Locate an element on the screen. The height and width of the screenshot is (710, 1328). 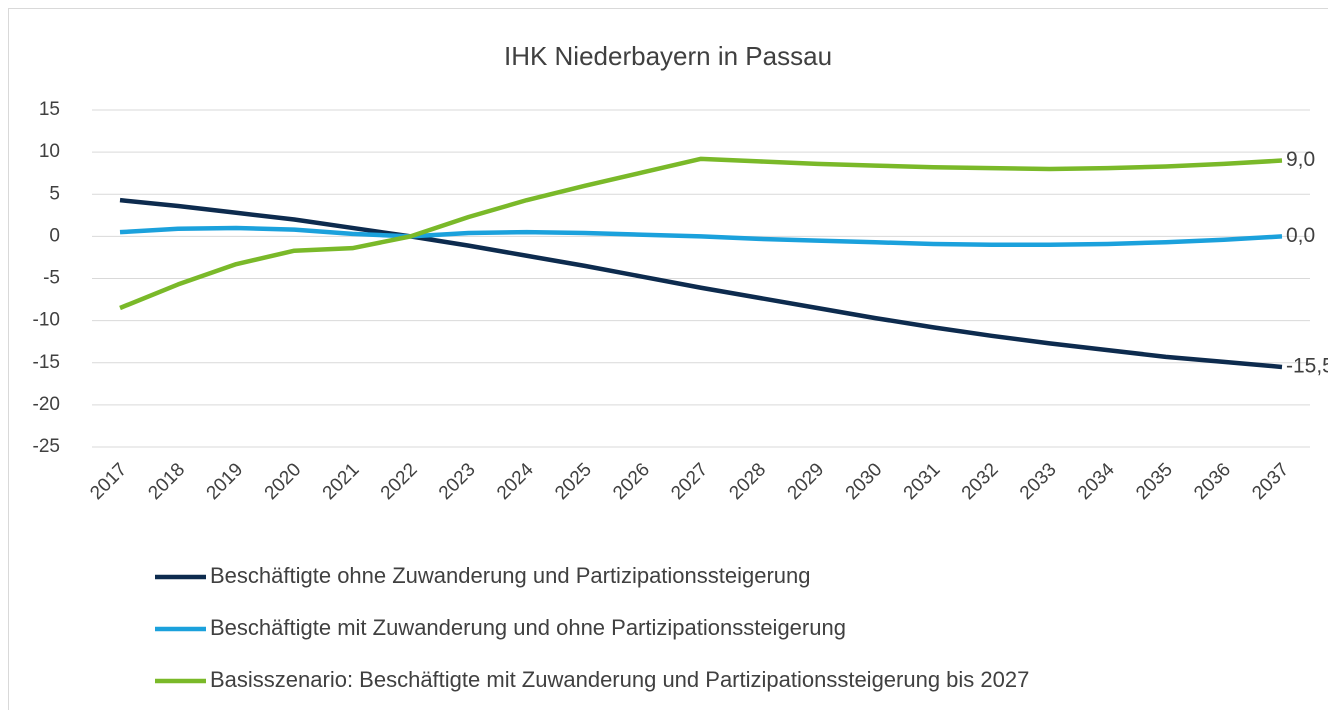
y-tick-label: 5 is located at coordinates (54, 193).